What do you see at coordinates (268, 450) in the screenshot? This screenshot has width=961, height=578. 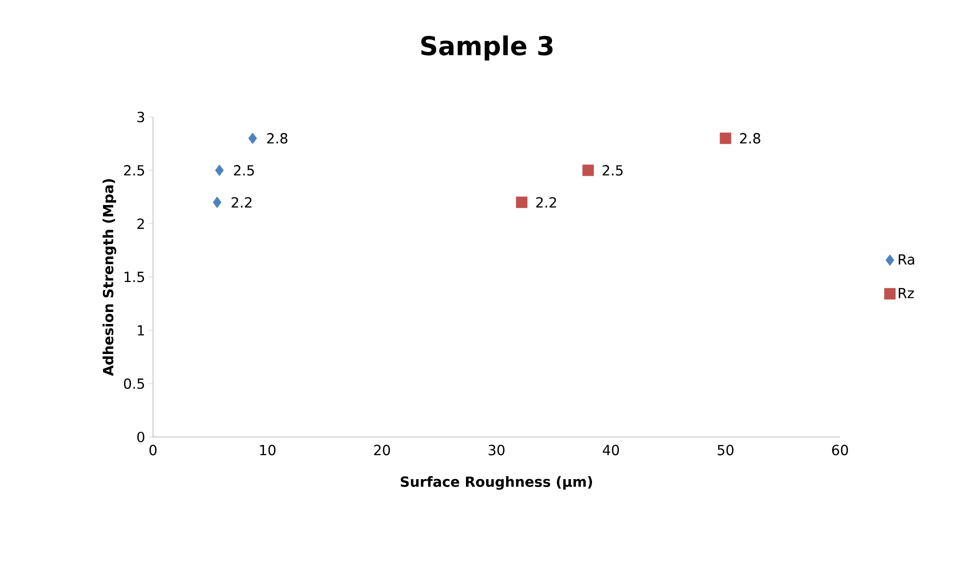 I see `x-tick-label: 10` at bounding box center [268, 450].